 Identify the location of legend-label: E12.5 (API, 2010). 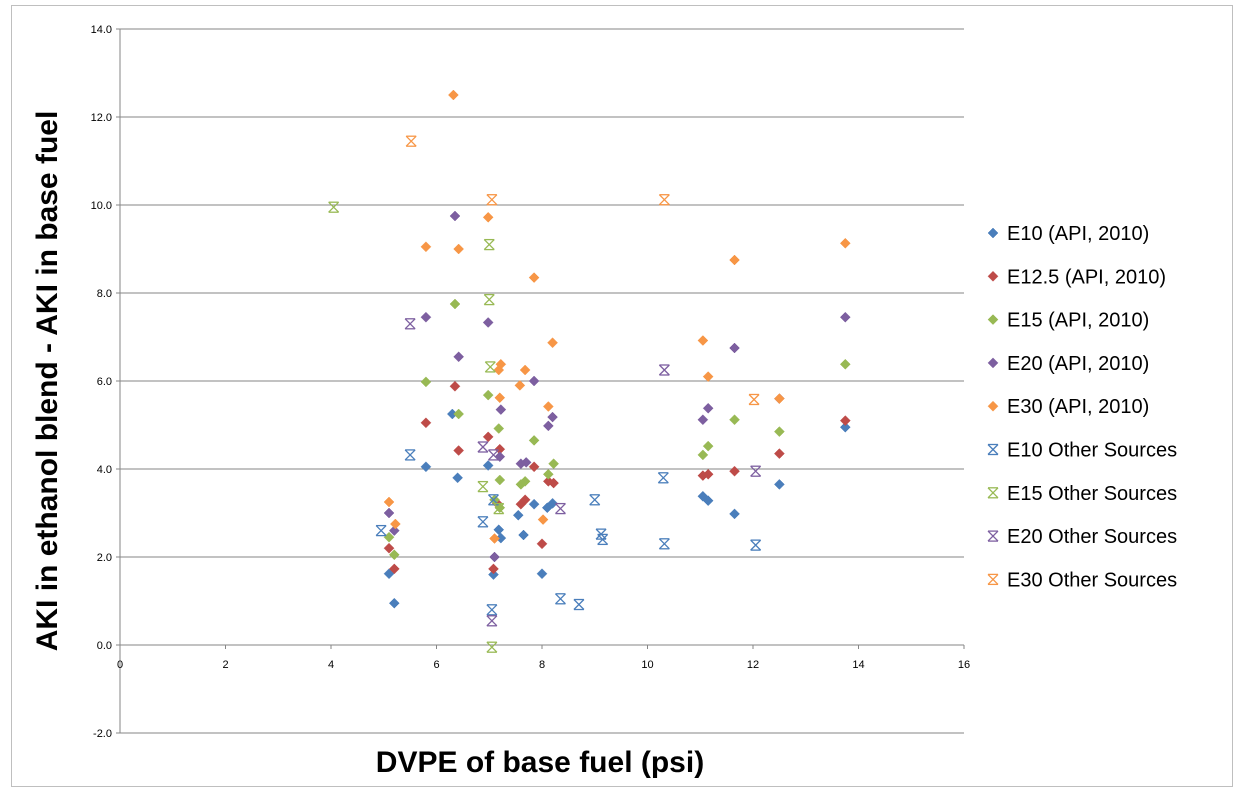
(1086, 277).